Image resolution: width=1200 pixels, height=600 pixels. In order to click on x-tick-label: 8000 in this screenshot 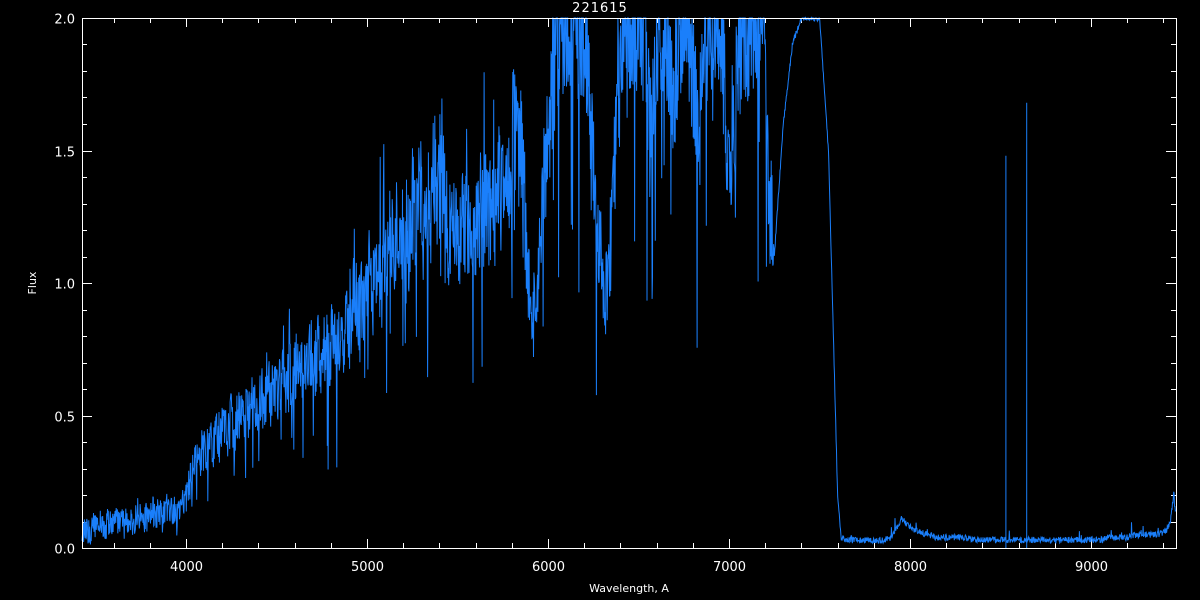, I will do `click(910, 567)`.